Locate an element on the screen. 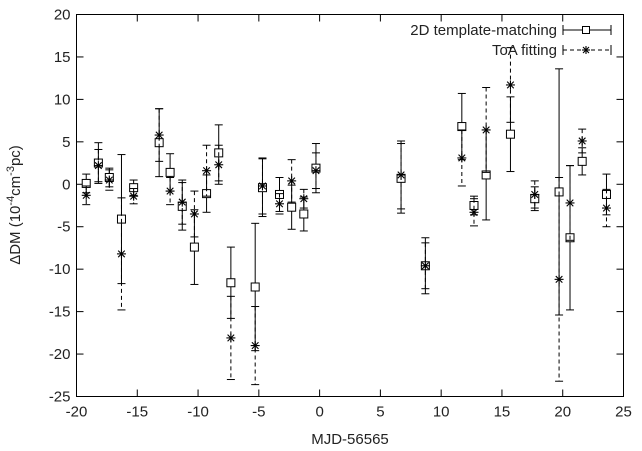 The width and height of the screenshot is (642, 451). x-tick-label: -5 is located at coordinates (258, 412).